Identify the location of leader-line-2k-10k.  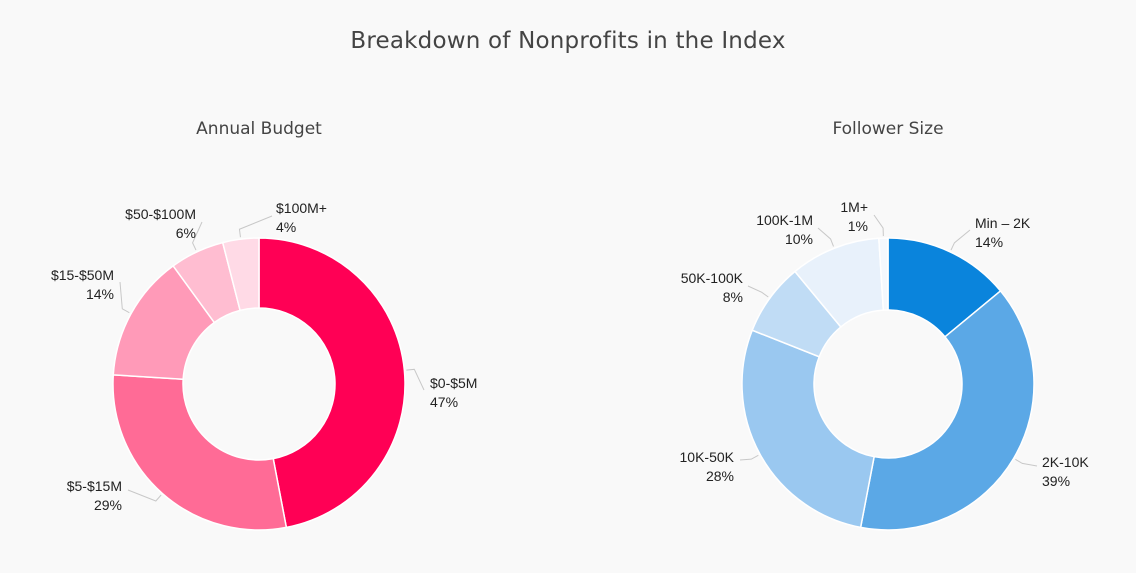
(1026, 462).